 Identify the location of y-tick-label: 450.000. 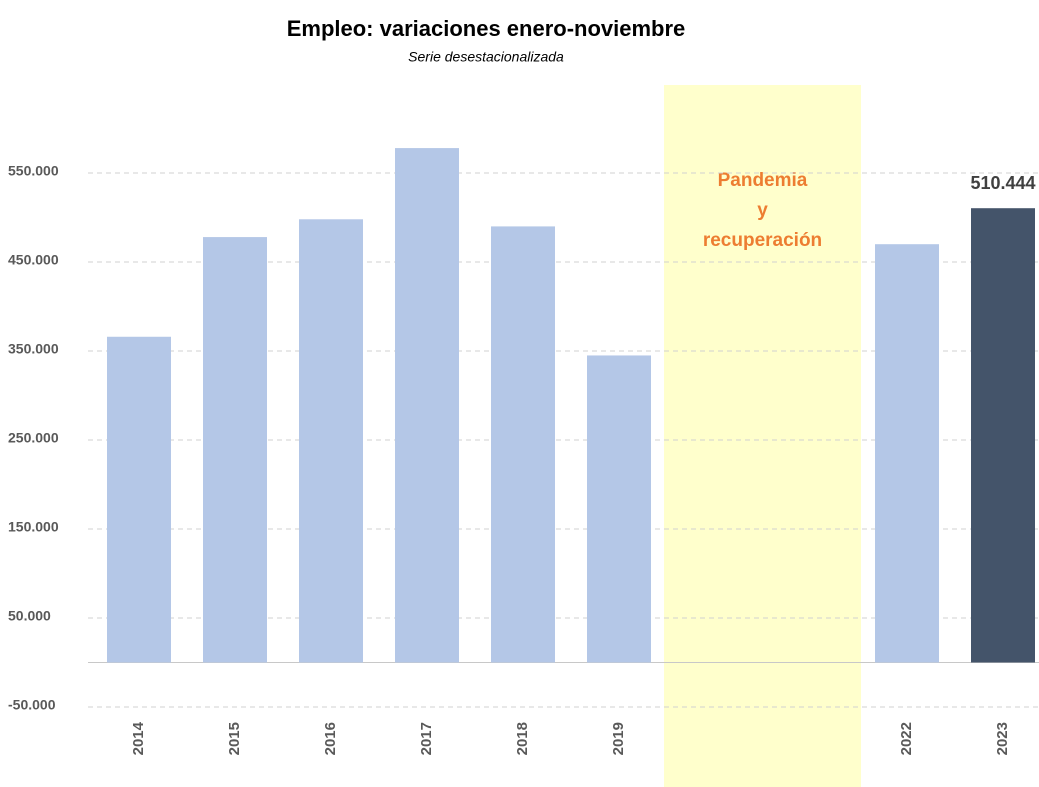
(33, 260).